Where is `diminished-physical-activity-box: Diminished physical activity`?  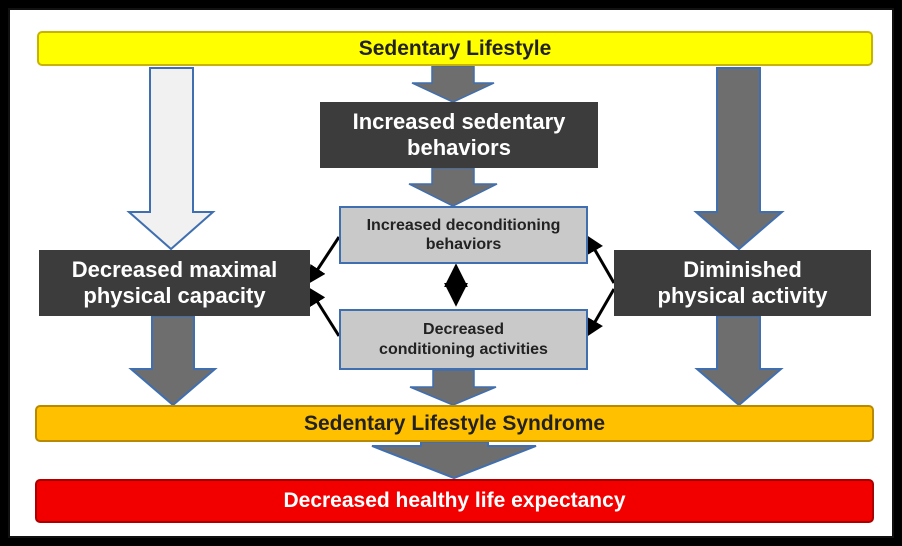
diminished-physical-activity-box: Diminished physical activity is located at coordinates (742, 283).